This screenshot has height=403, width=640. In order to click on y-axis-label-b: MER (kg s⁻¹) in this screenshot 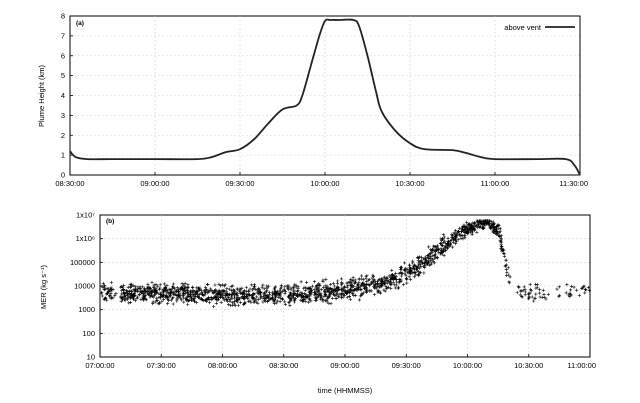, I will do `click(43, 287)`.